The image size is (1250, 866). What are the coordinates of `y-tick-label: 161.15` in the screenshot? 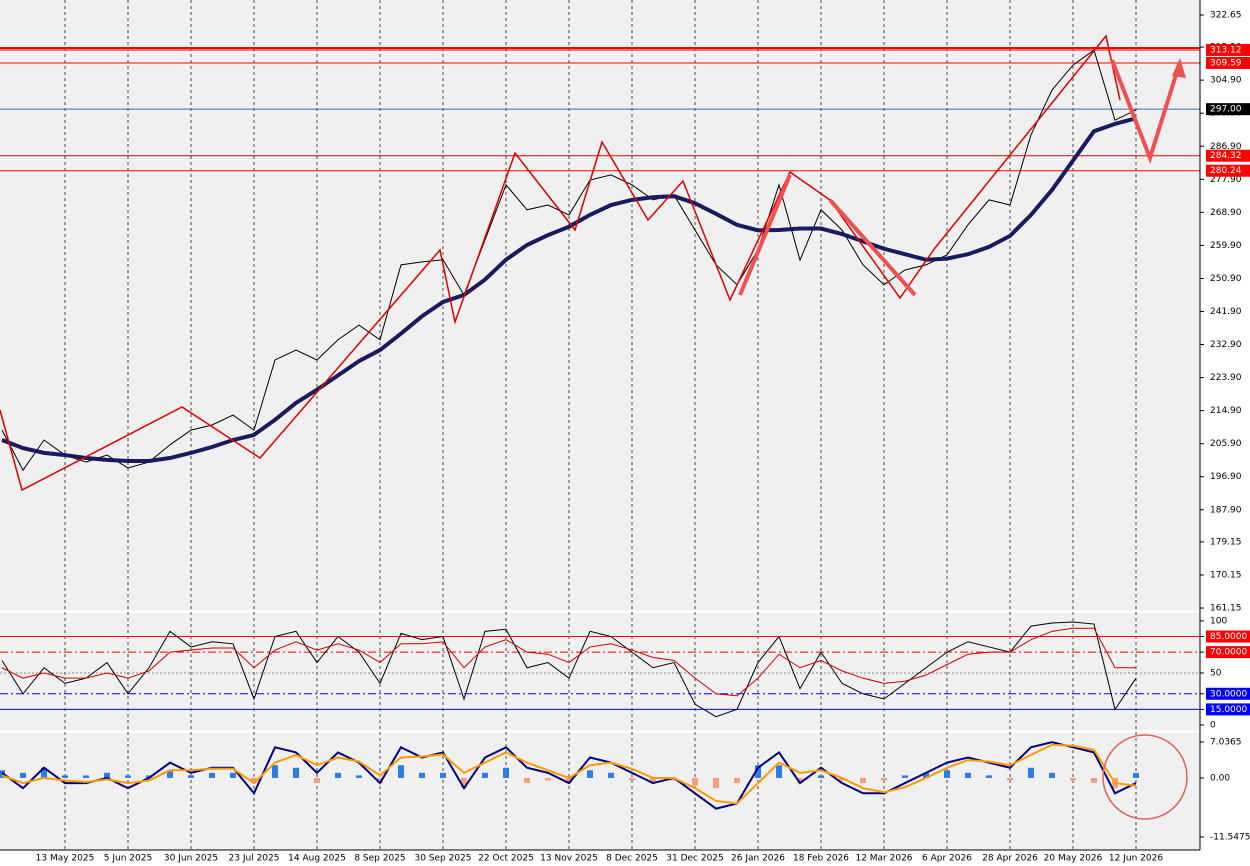 It's located at (1226, 609).